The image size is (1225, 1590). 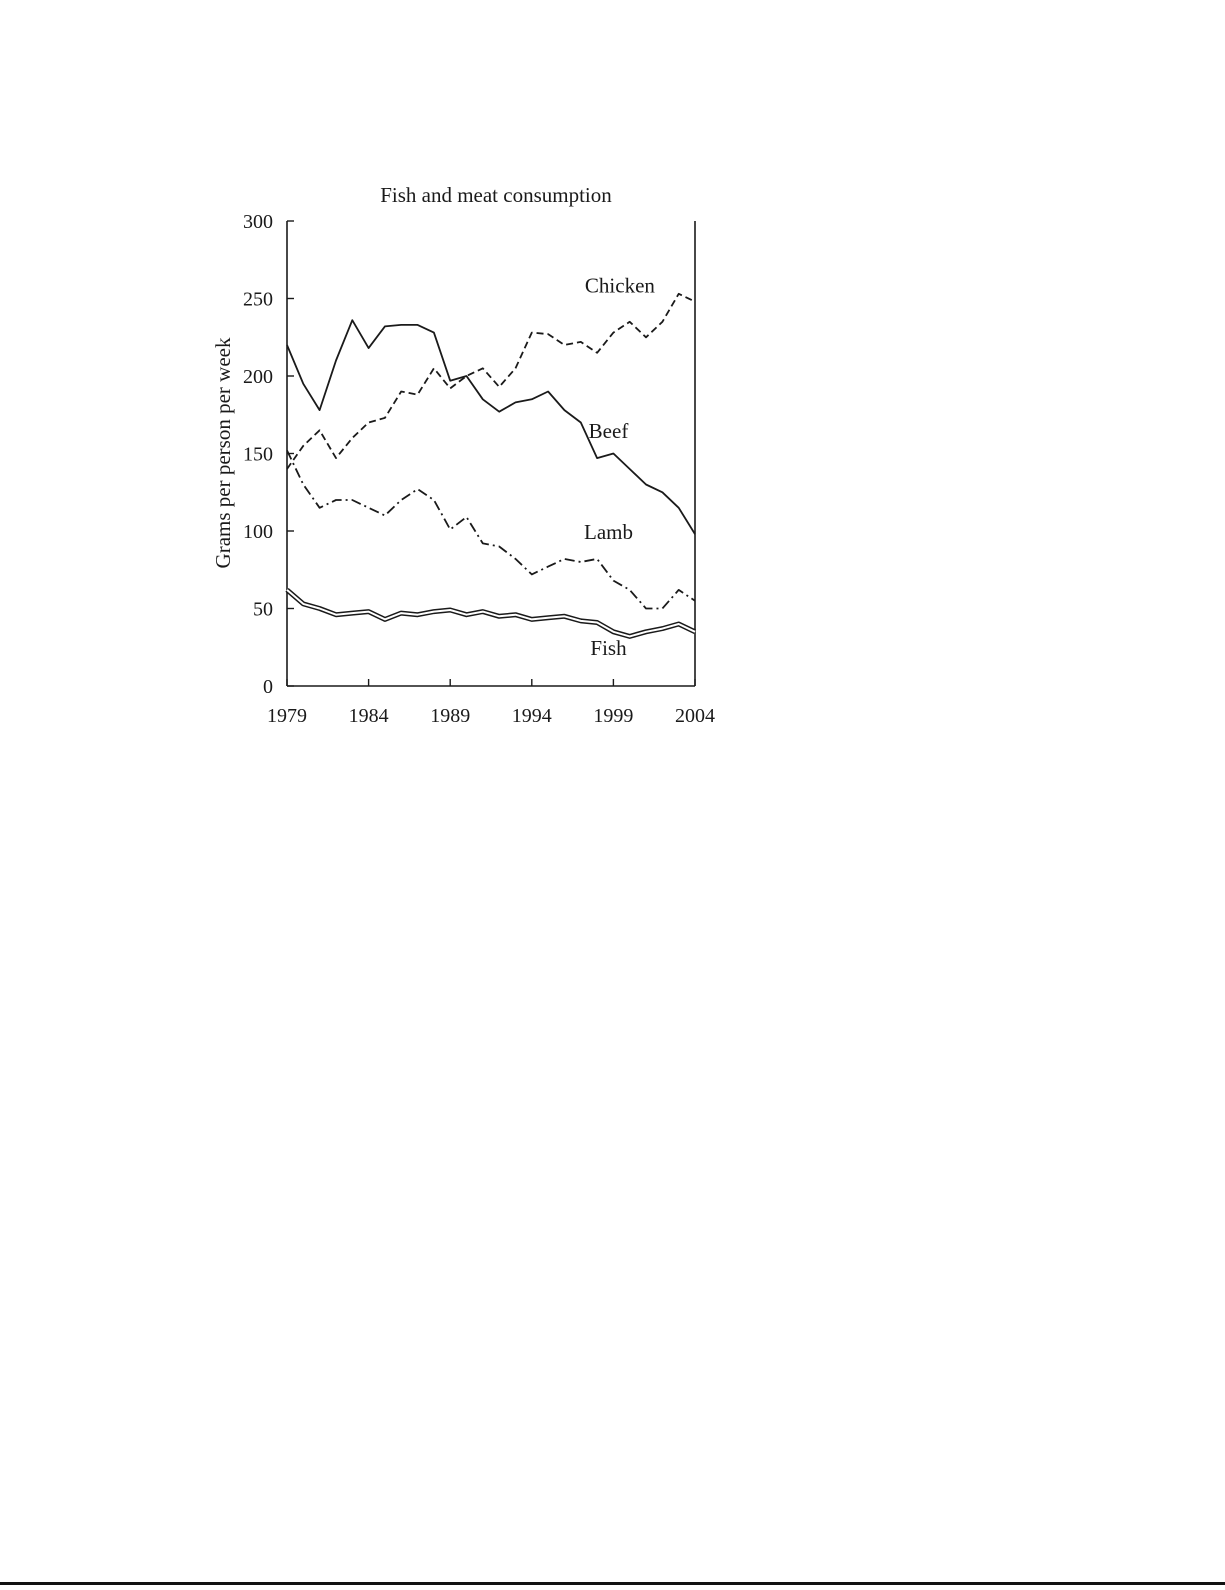 I want to click on y-tick-label: 100, so click(x=258, y=532).